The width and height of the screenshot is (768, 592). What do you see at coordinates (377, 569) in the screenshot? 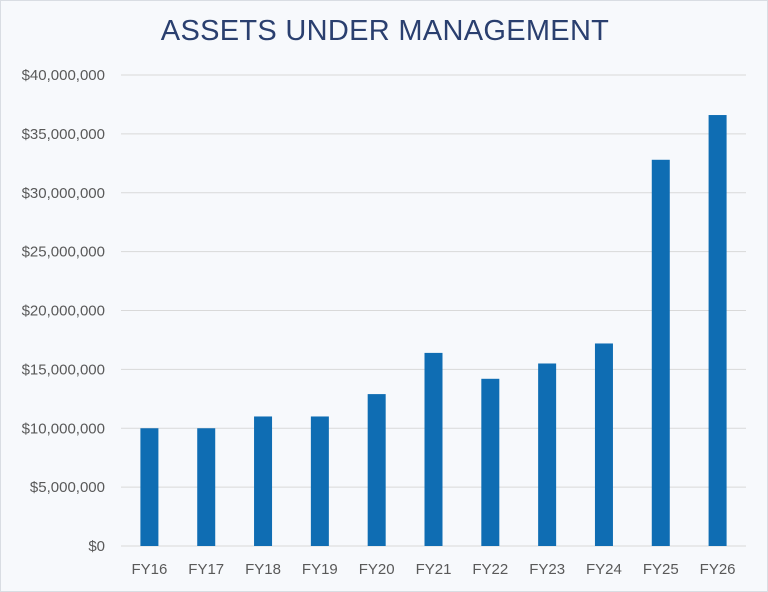
I see `x-tick-label: FY20` at bounding box center [377, 569].